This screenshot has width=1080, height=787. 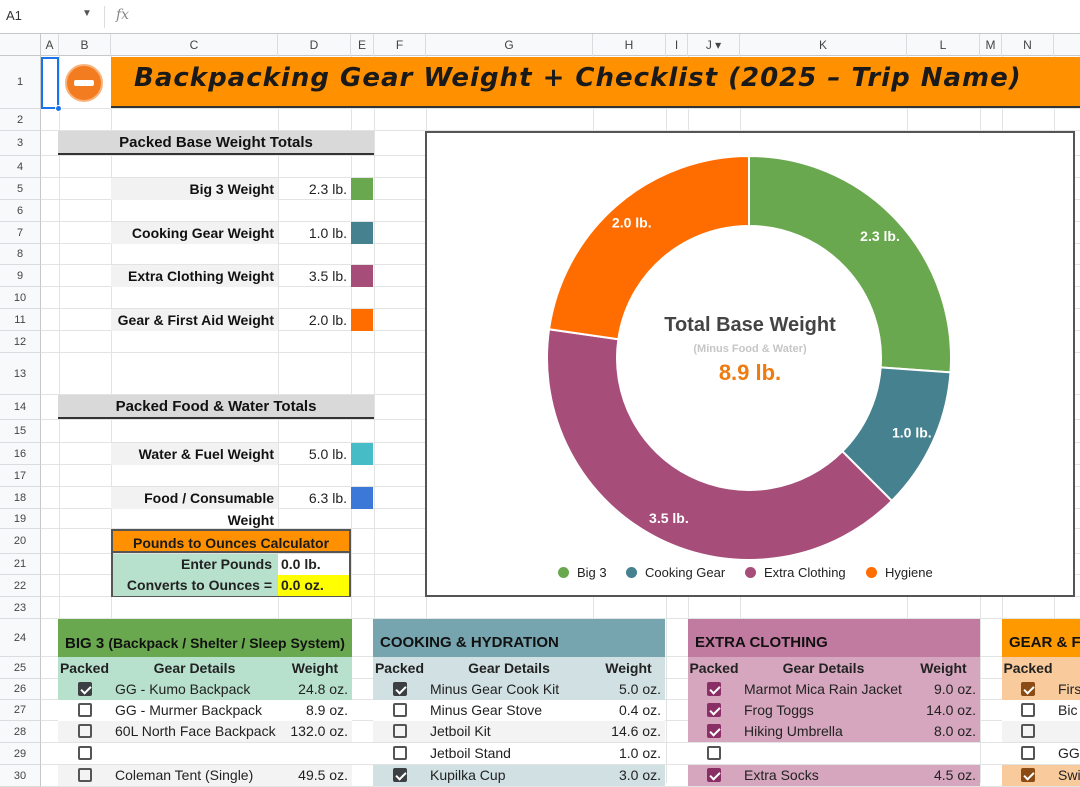 I want to click on column-header-m: M, so click(x=991, y=45).